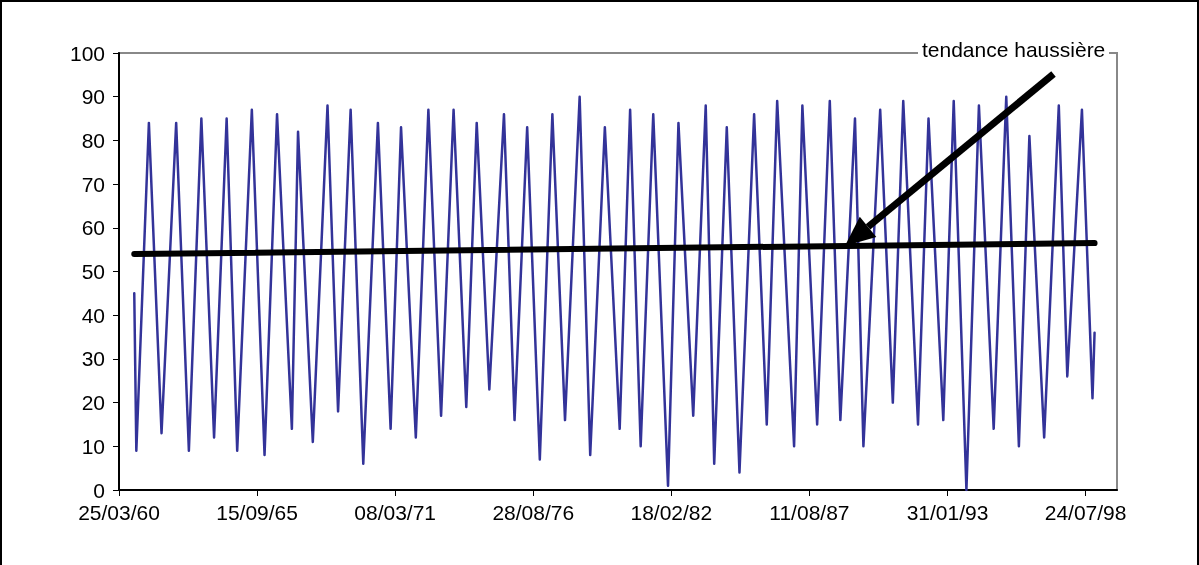 Image resolution: width=1199 pixels, height=565 pixels. What do you see at coordinates (93, 315) in the screenshot?
I see `y-tick-label: 40` at bounding box center [93, 315].